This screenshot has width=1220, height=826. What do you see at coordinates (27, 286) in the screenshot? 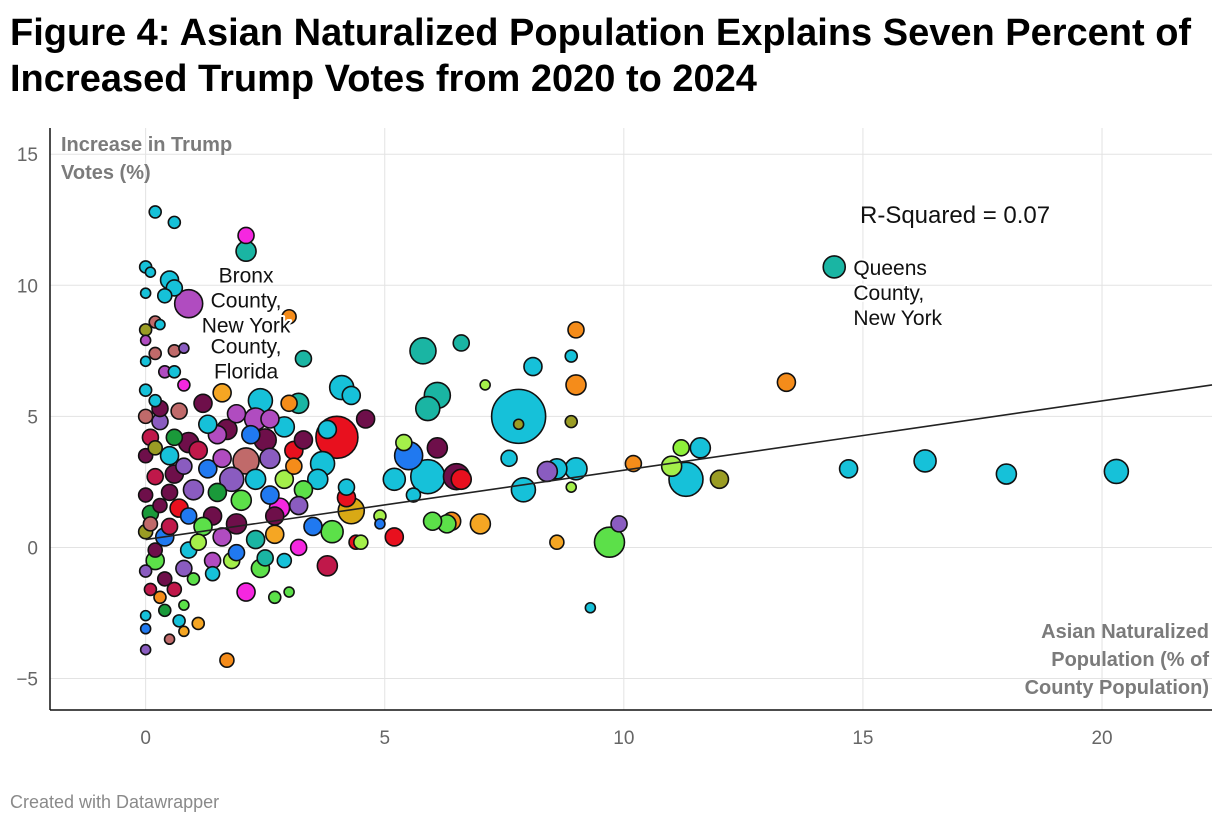
I see `y-tick-label: 10` at bounding box center [27, 286].